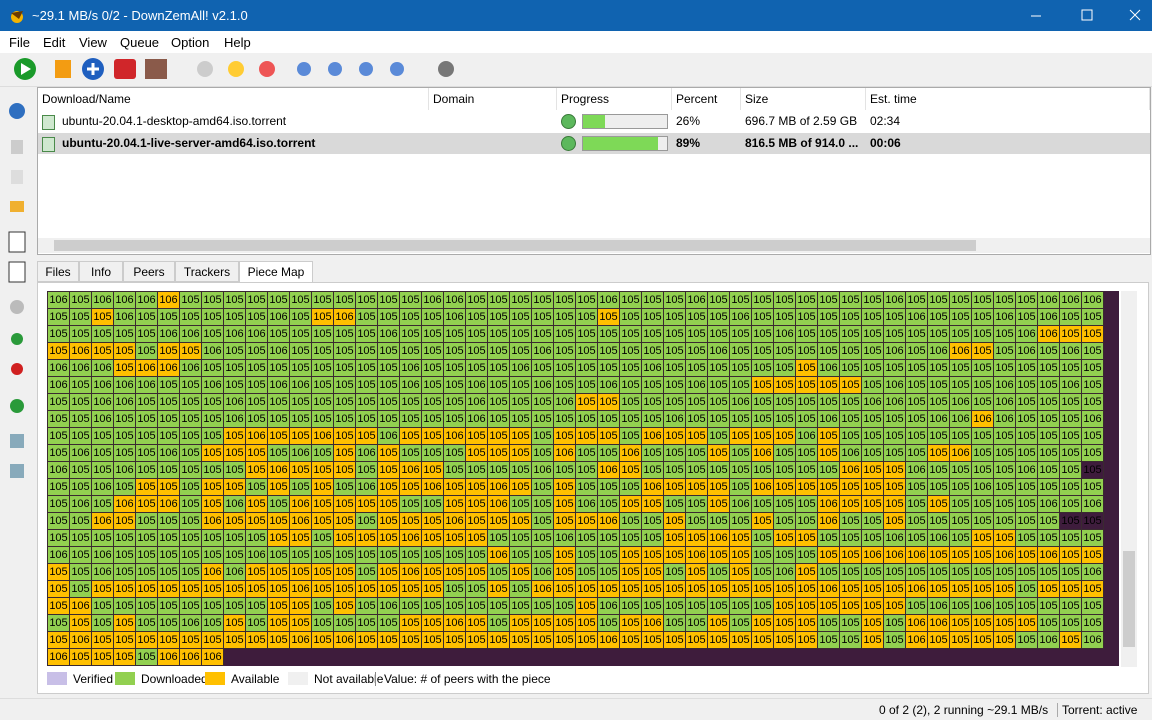  What do you see at coordinates (19, 42) in the screenshot?
I see `menu-item: File` at bounding box center [19, 42].